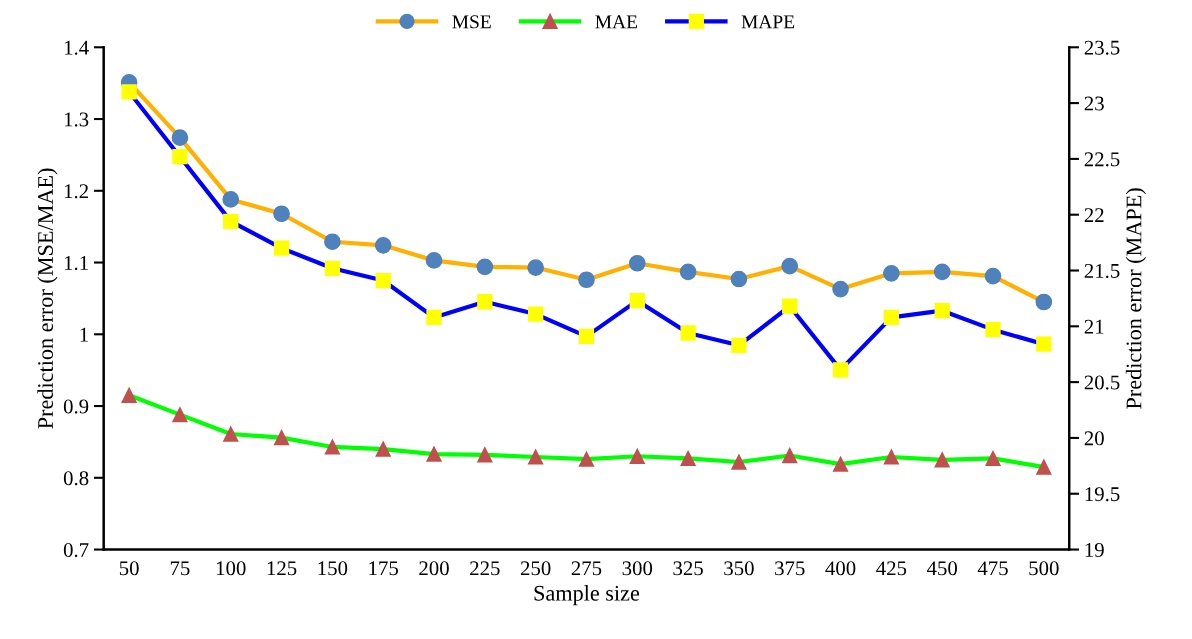 The image size is (1192, 639). What do you see at coordinates (180, 568) in the screenshot?
I see `x-tick-label: 75` at bounding box center [180, 568].